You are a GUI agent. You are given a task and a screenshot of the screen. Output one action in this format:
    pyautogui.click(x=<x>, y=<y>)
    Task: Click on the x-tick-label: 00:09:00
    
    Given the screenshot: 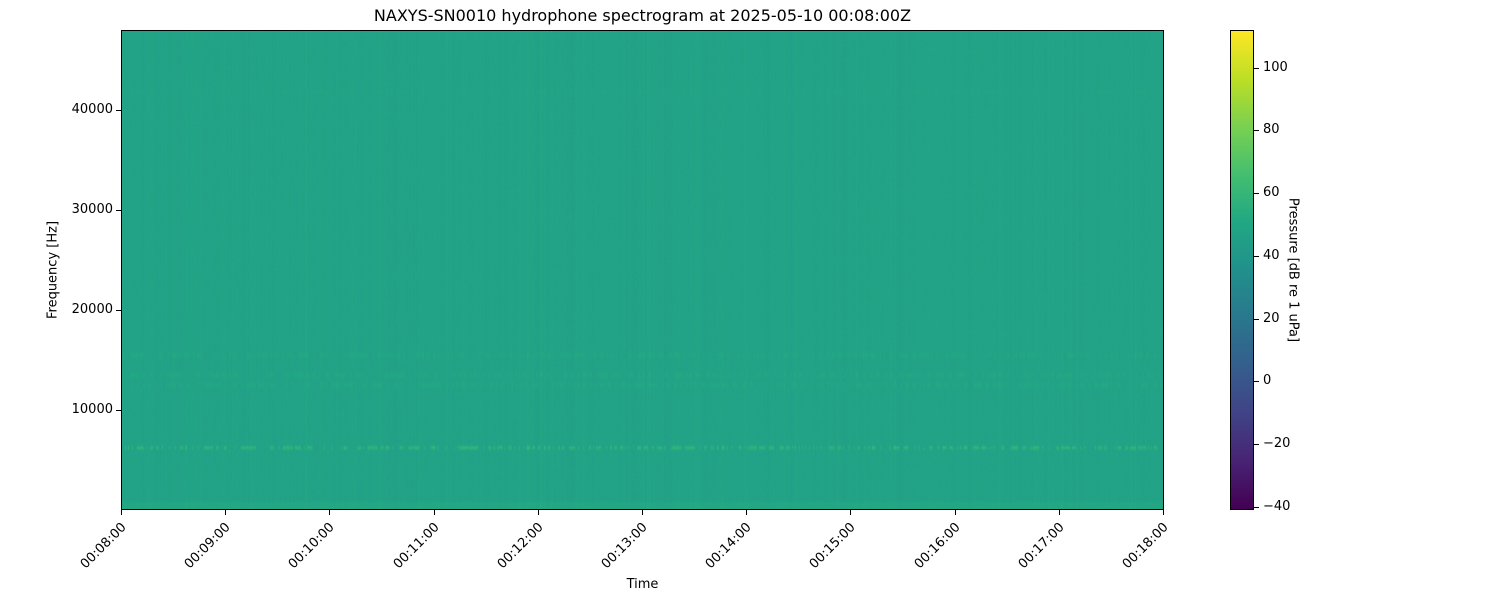 What is the action you would take?
    pyautogui.click(x=207, y=546)
    